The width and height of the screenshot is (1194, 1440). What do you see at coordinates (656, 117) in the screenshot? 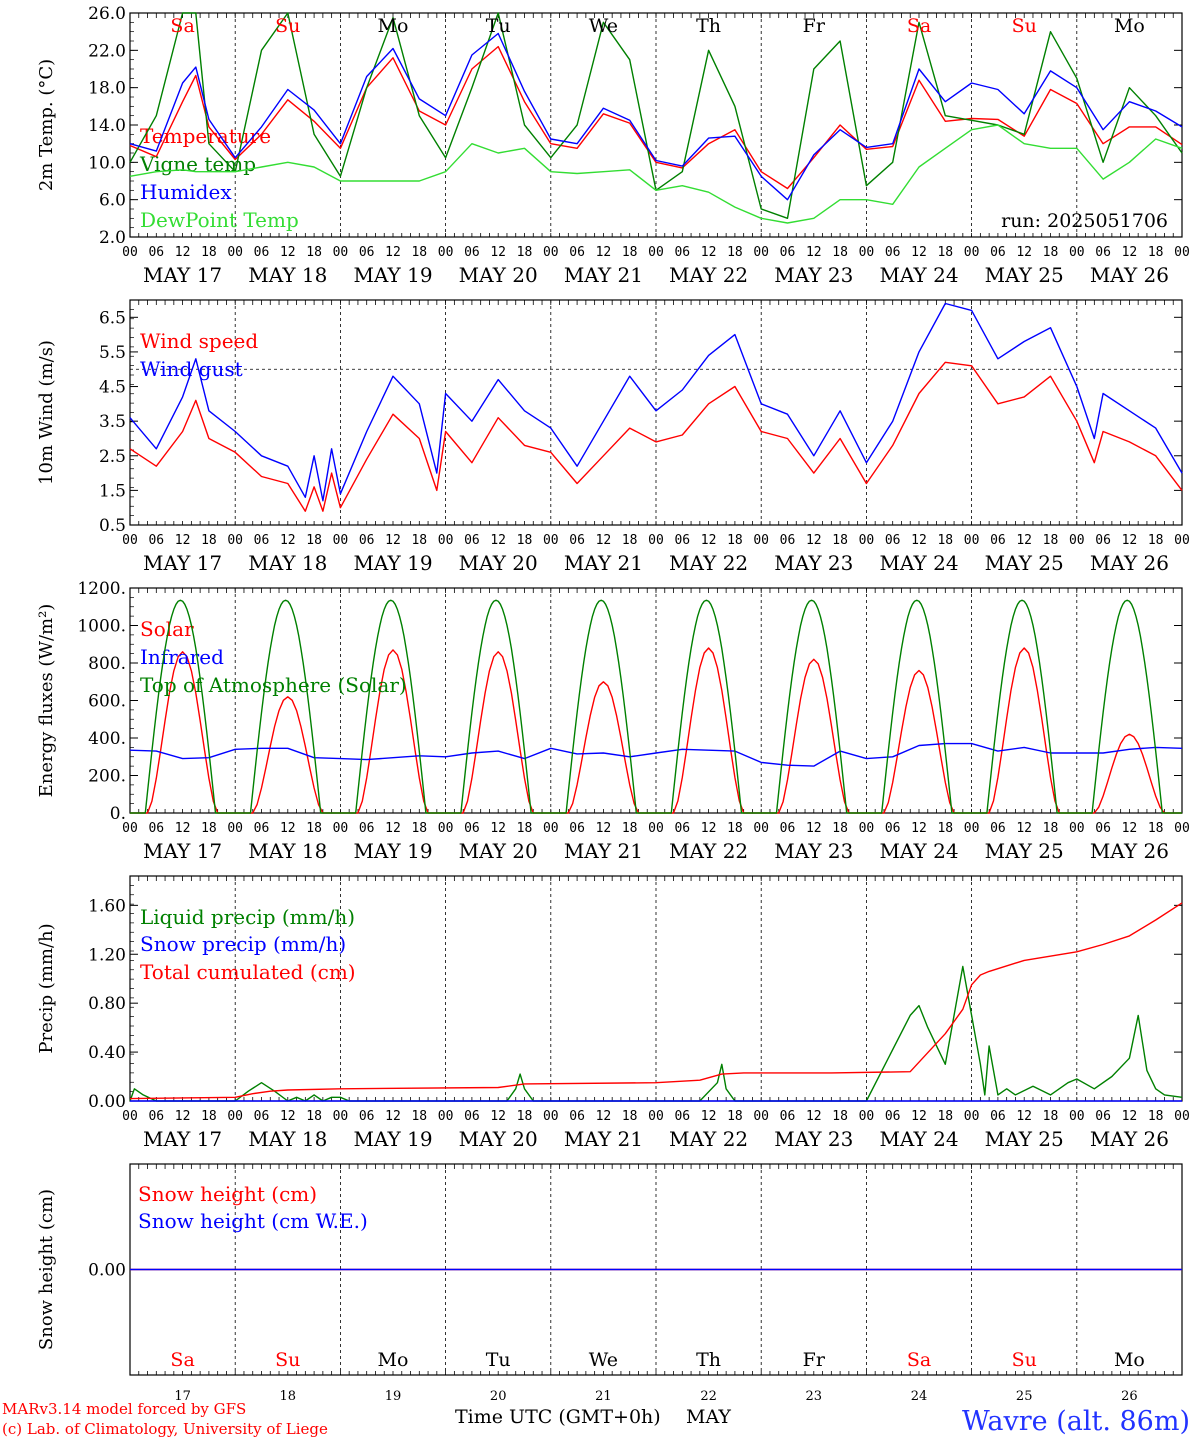
I see `series-line-temperature` at bounding box center [656, 117].